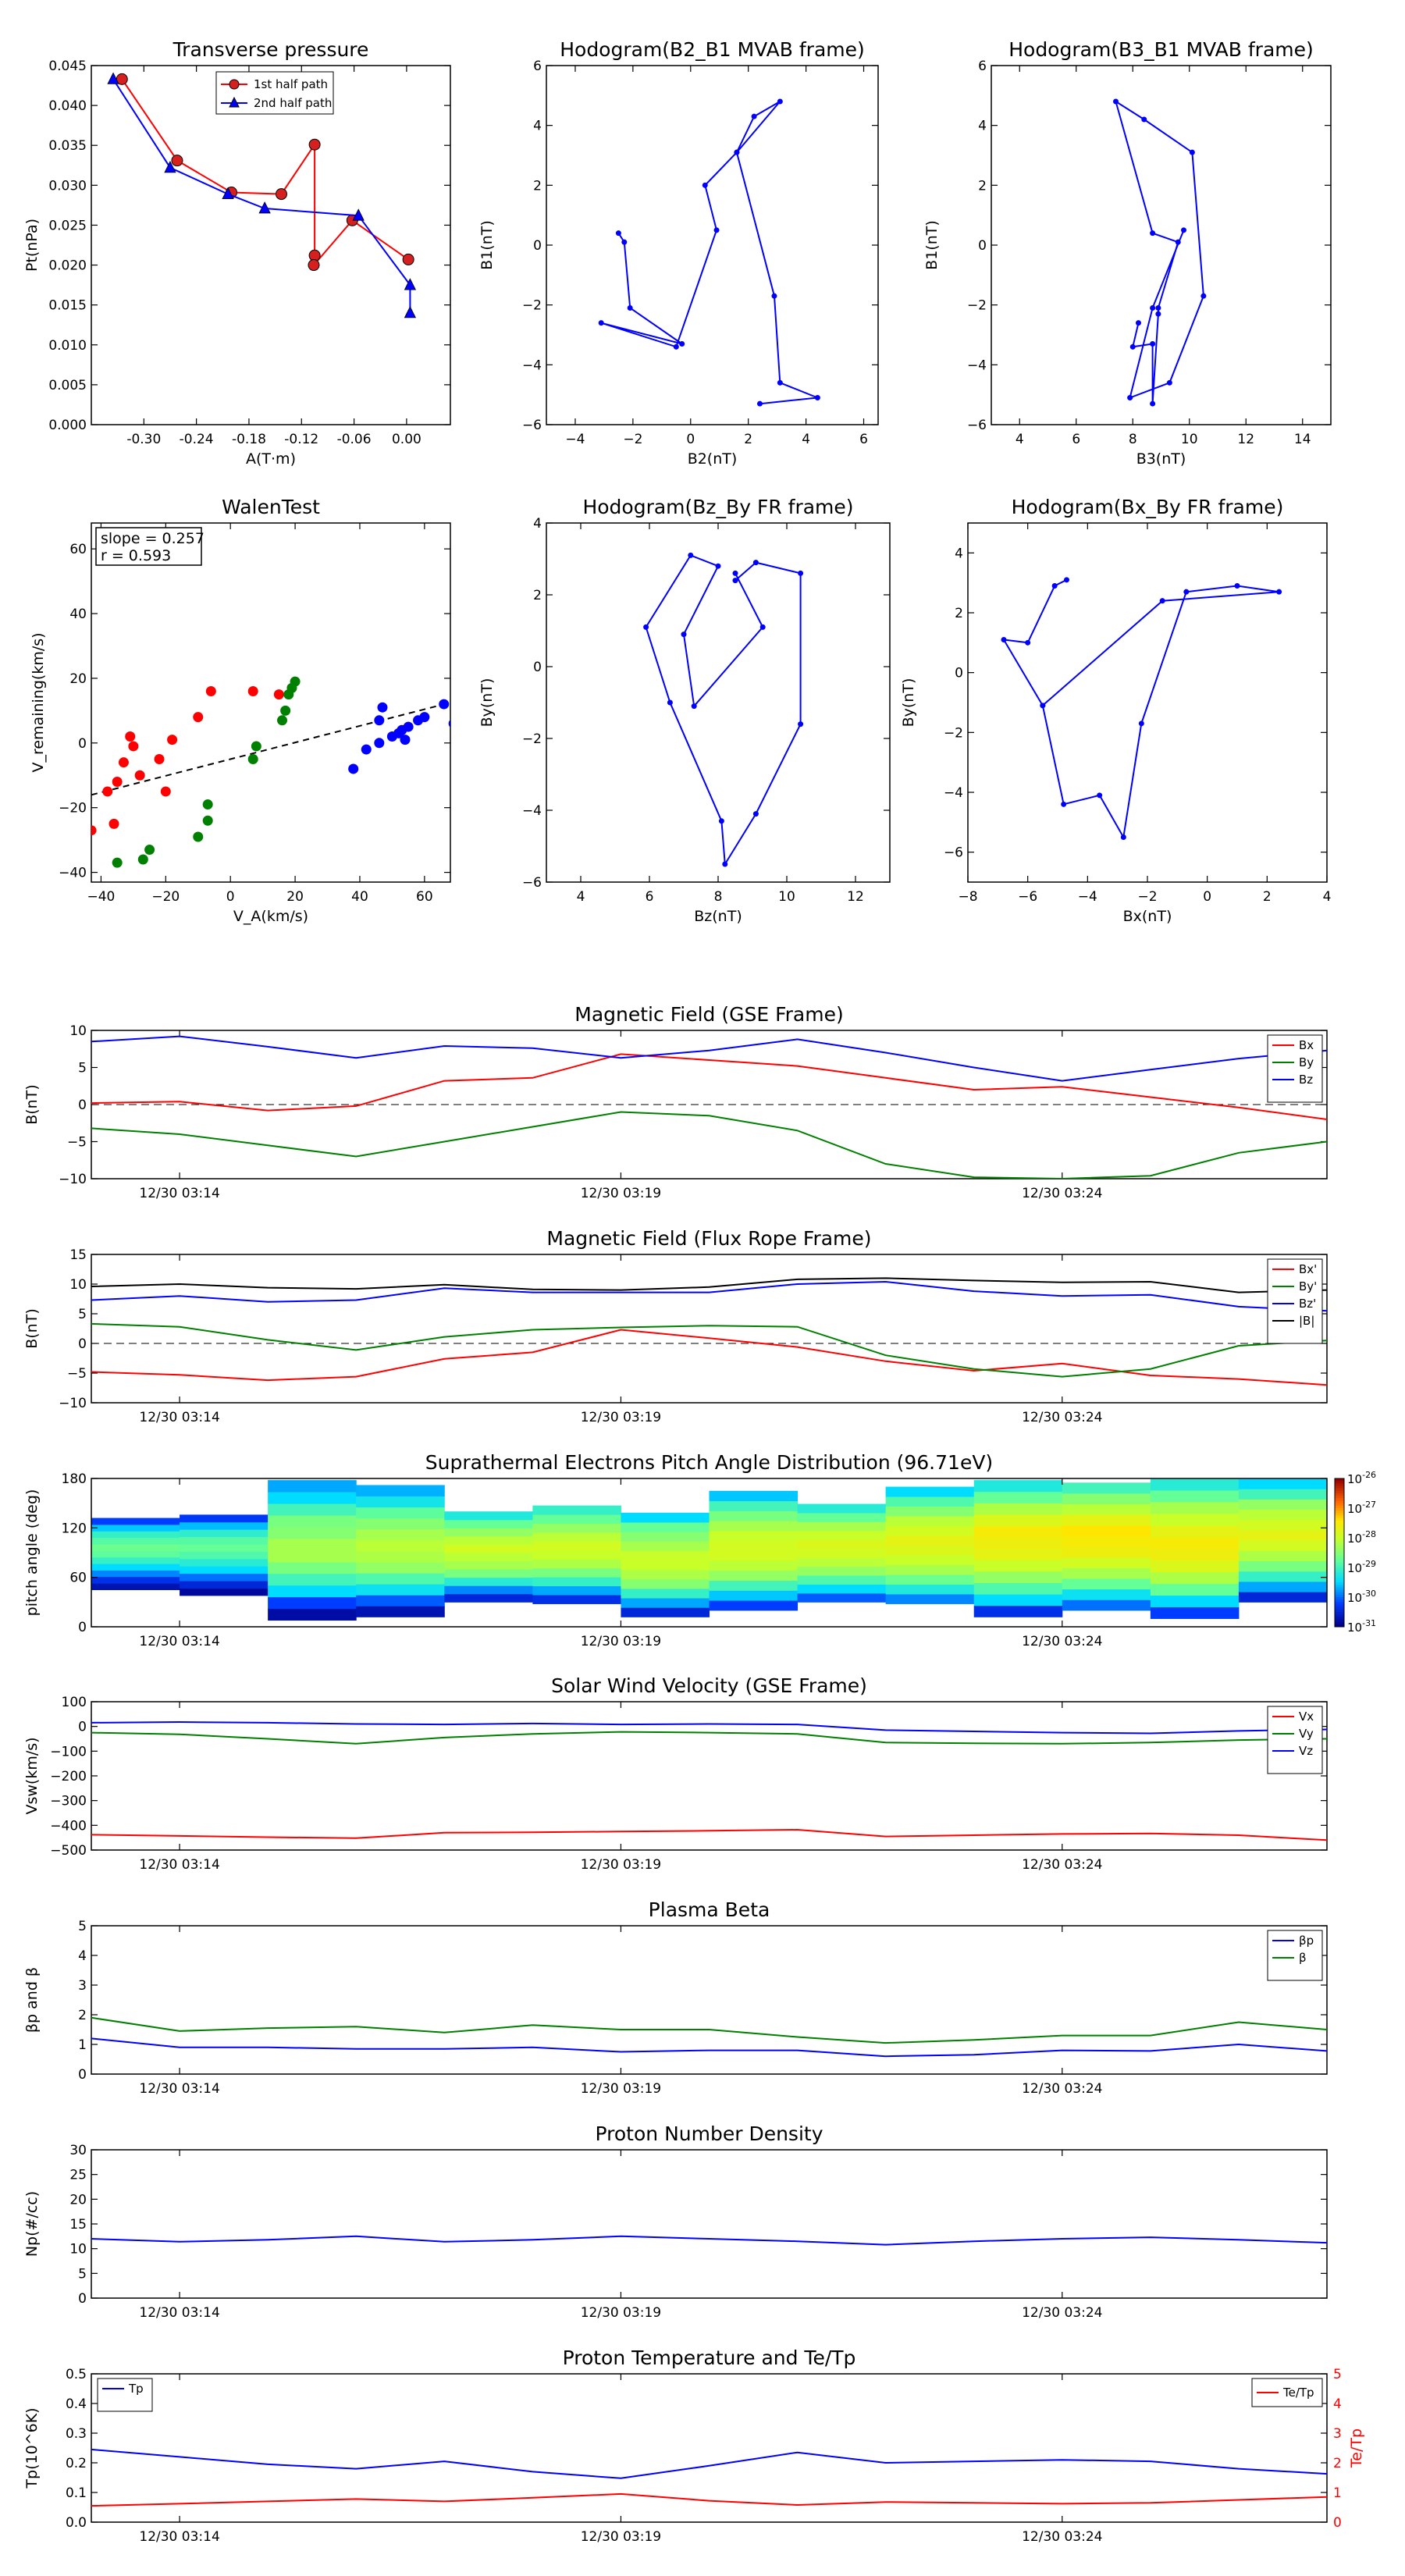  I want to click on plot-frame, so click(718, 702).